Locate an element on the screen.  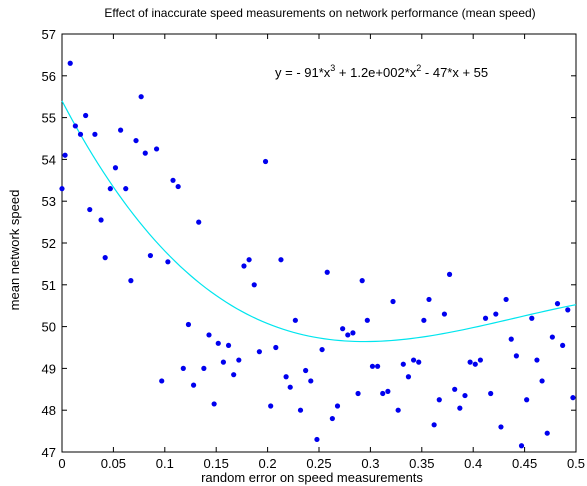
x-tick-label: 0.1 is located at coordinates (165, 463).